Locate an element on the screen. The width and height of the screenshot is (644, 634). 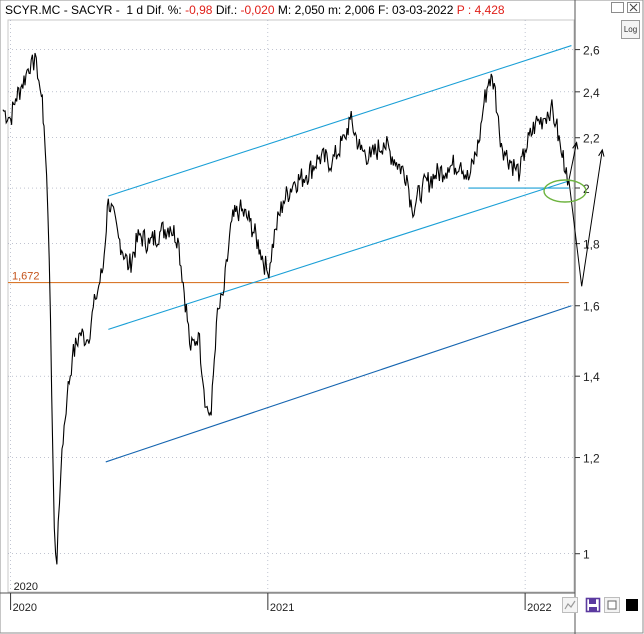
zigzag-icon is located at coordinates (570, 605).